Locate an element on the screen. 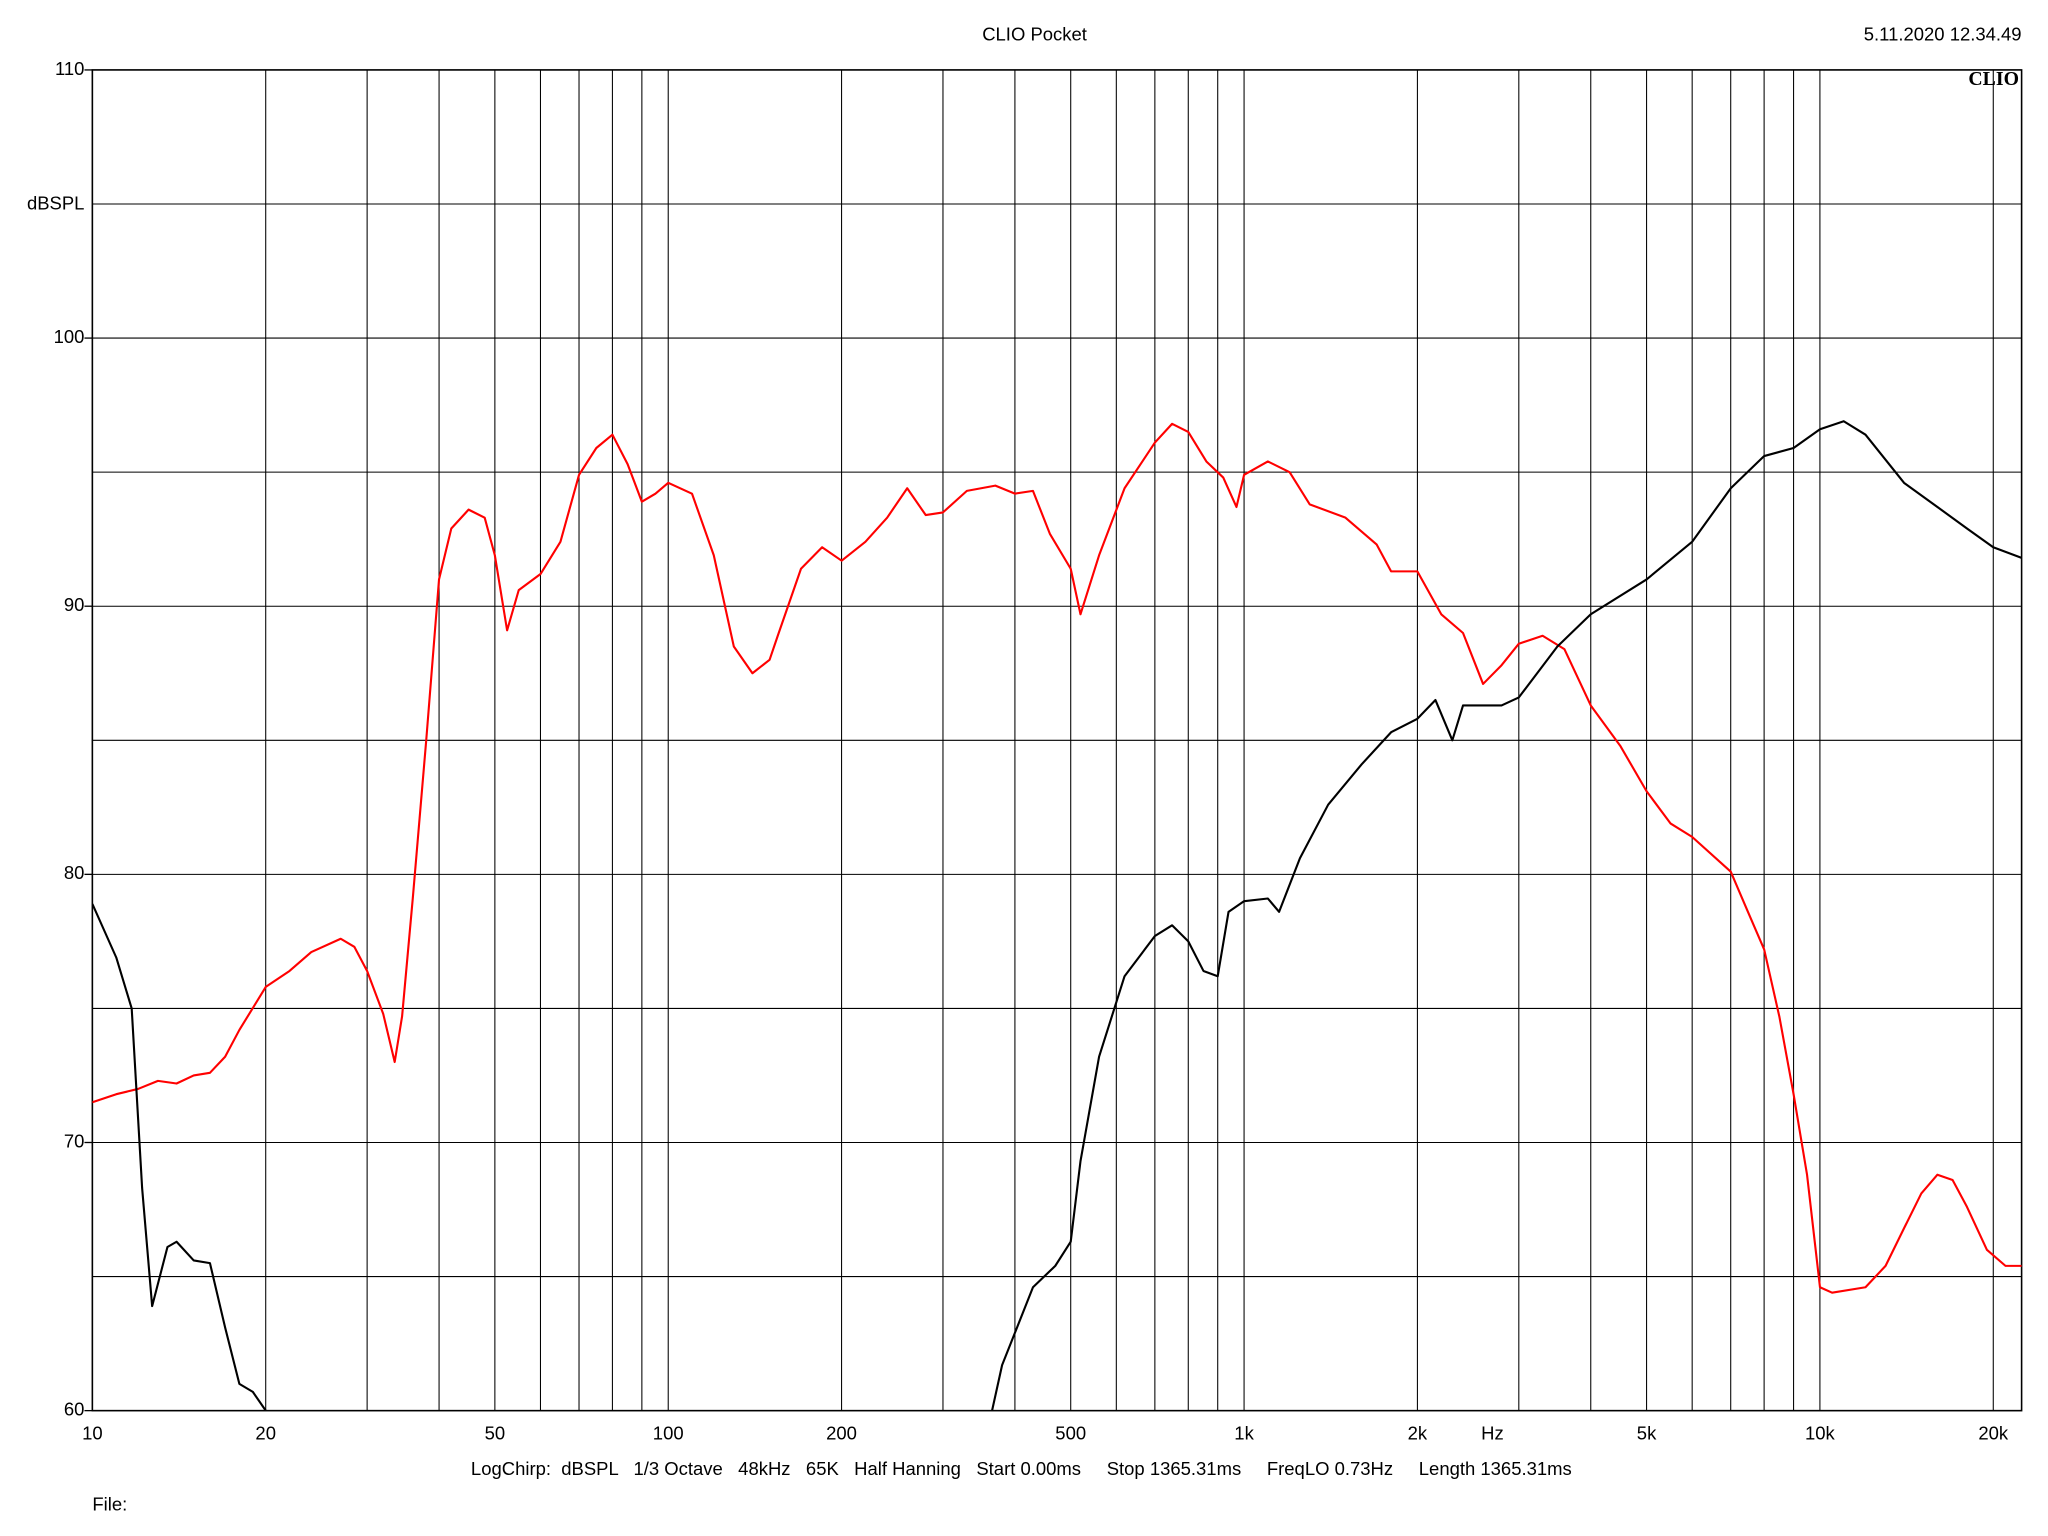  y-tick-label: 110 is located at coordinates (69, 68).